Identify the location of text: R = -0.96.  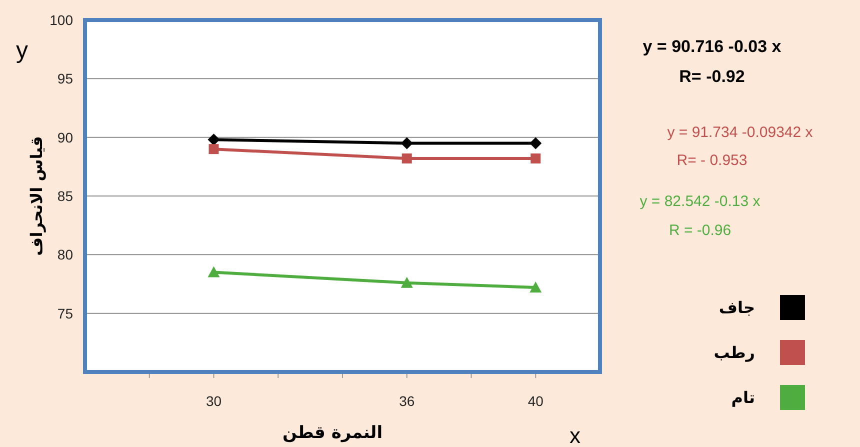
(700, 230).